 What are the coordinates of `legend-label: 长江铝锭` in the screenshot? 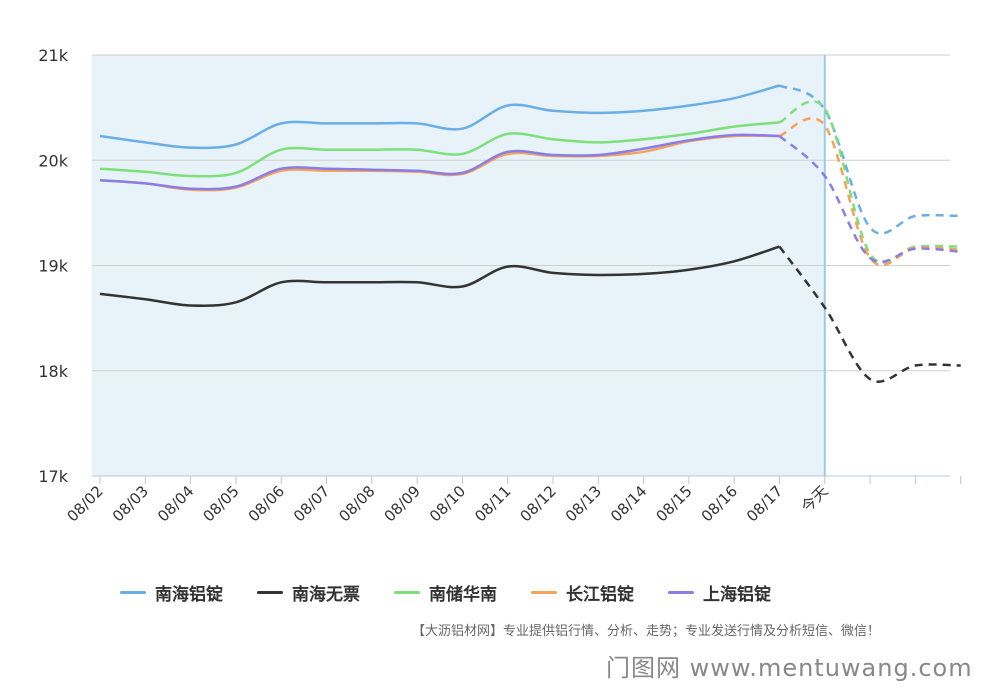 It's located at (600, 594).